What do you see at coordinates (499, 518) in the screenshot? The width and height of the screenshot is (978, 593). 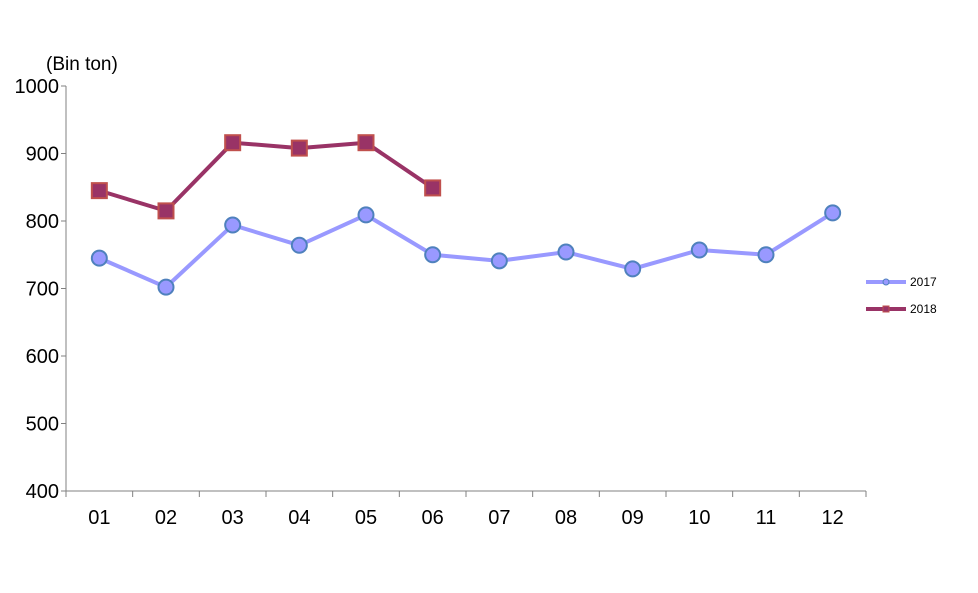 I see `x-tick-label: 07` at bounding box center [499, 518].